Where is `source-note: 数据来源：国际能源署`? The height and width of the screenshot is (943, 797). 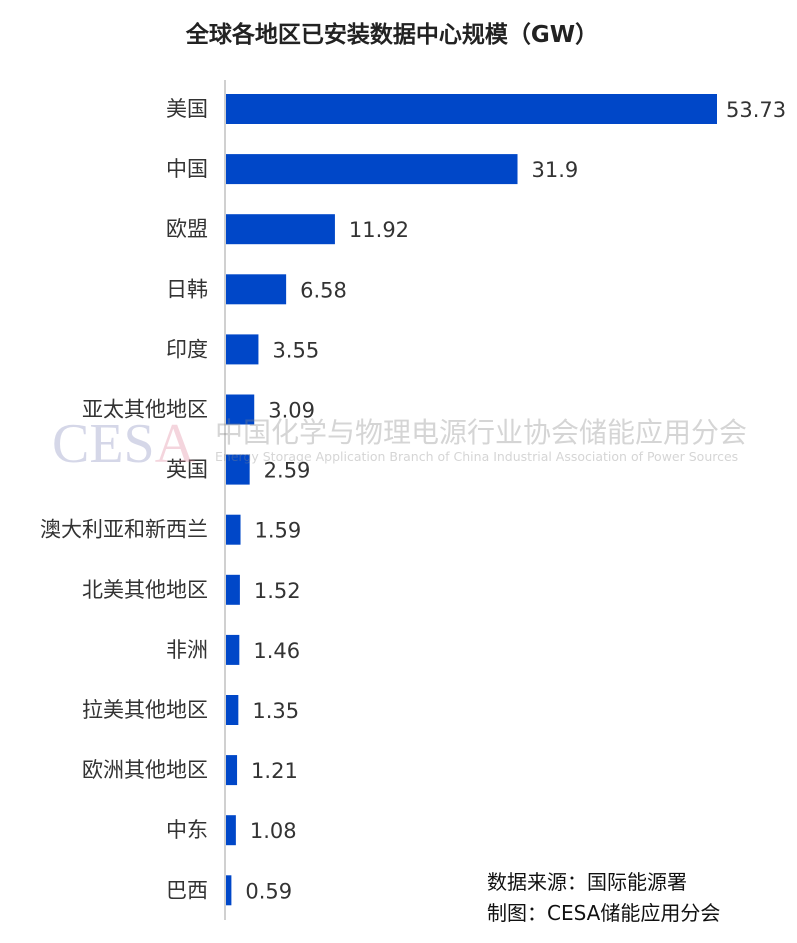
source-note: 数据来源：国际能源署 is located at coordinates (587, 882).